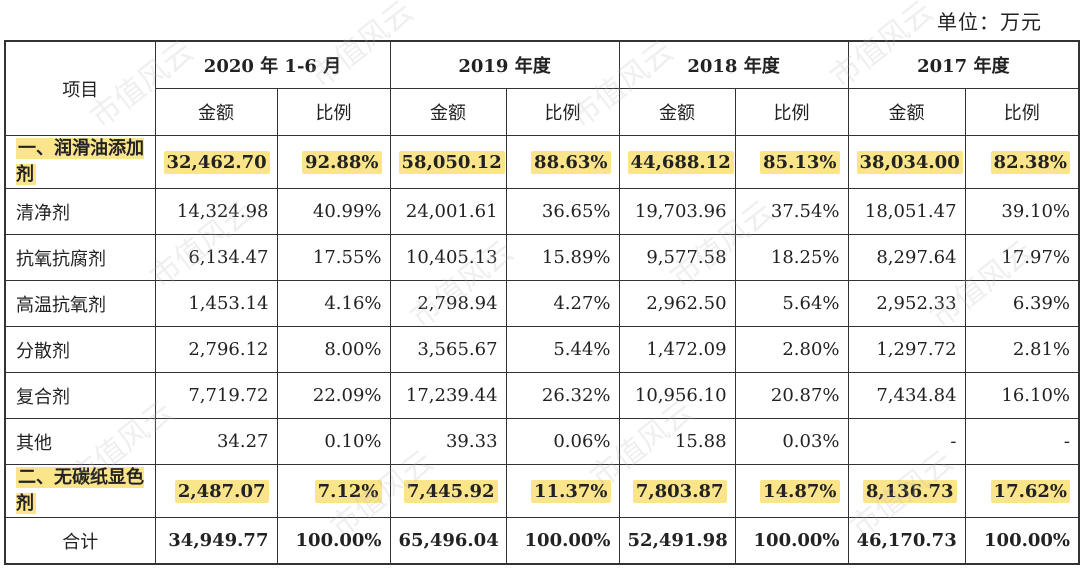  I want to click on ratio-cell: 37.54%, so click(791, 211).